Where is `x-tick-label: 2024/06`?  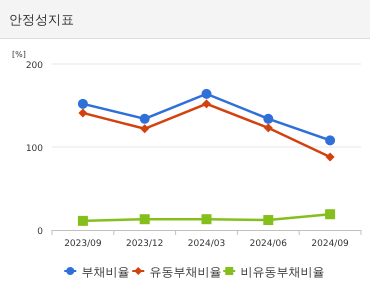
x-tick-label: 2024/06 is located at coordinates (269, 244).